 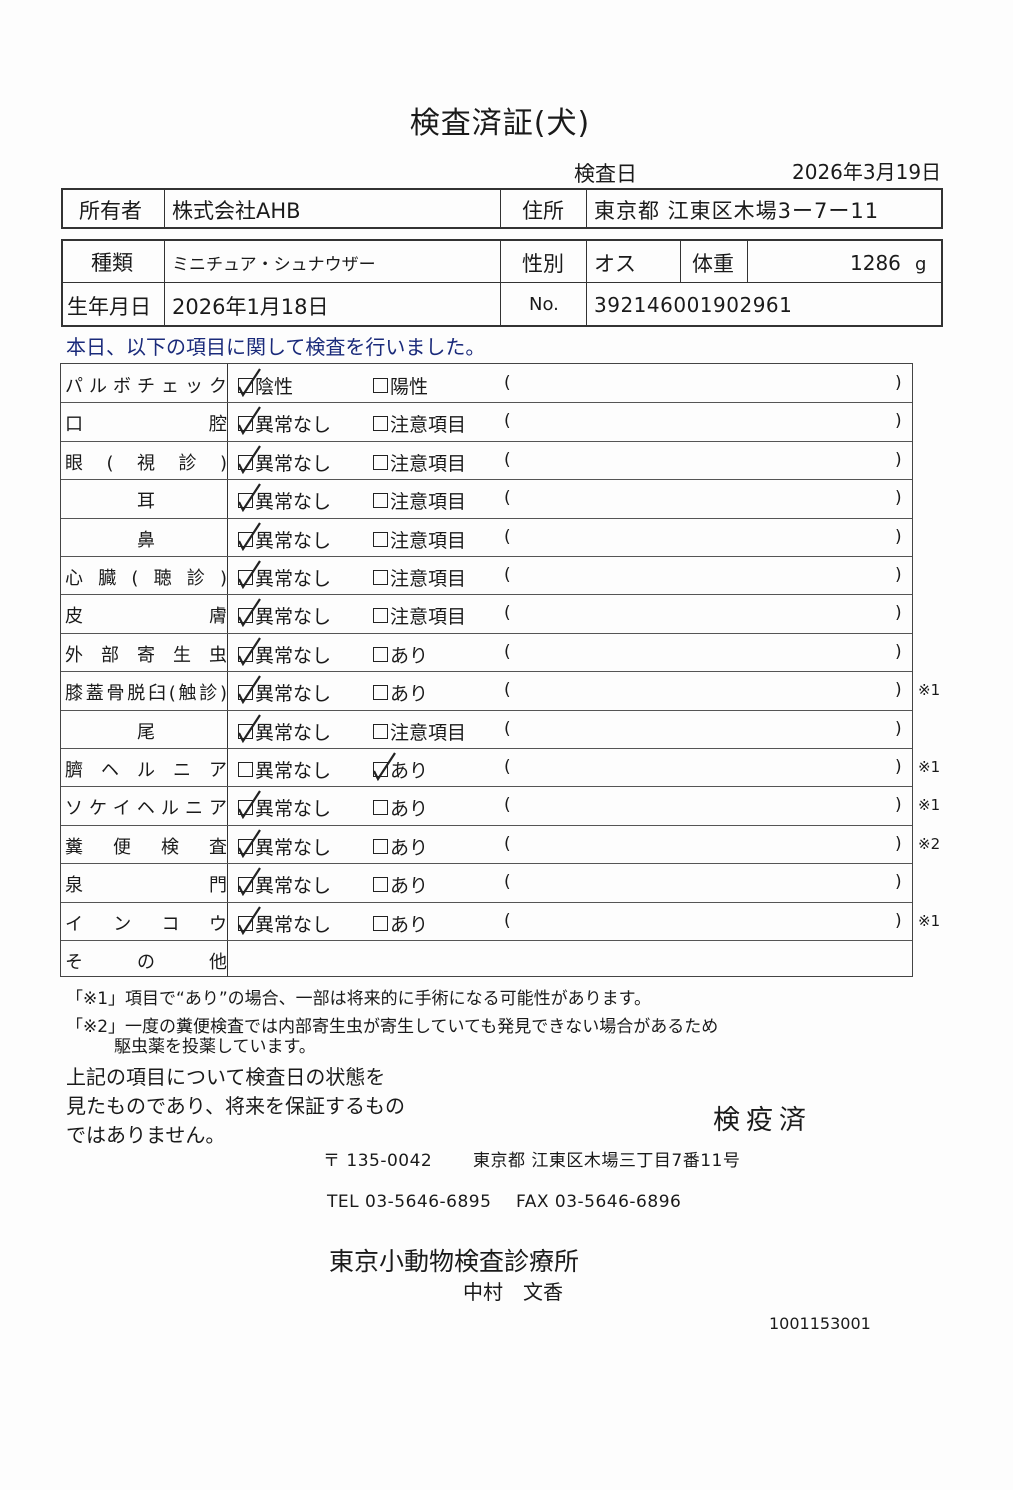 What do you see at coordinates (146, 655) in the screenshot?
I see `exam-item-label: 外部寄生虫` at bounding box center [146, 655].